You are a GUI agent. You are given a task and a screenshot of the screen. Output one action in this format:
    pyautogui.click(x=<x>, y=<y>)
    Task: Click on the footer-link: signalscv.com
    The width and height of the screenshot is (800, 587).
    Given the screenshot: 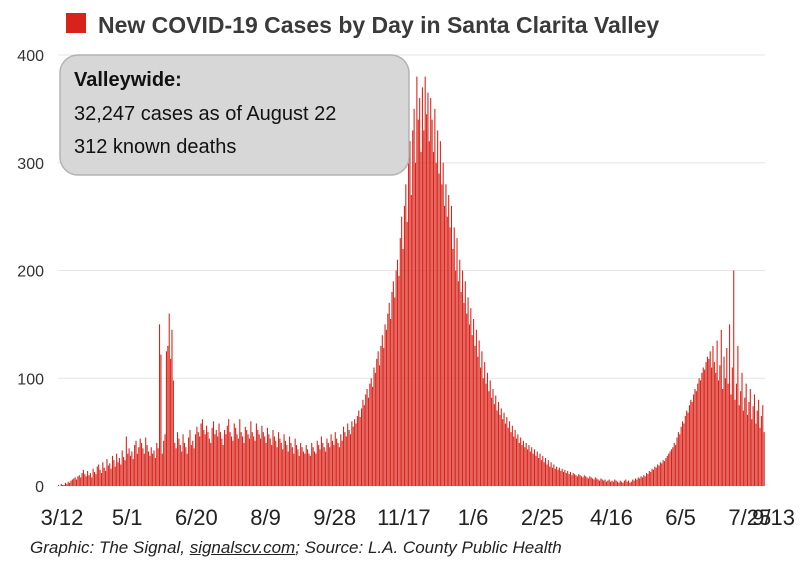 What is the action you would take?
    pyautogui.click(x=242, y=547)
    